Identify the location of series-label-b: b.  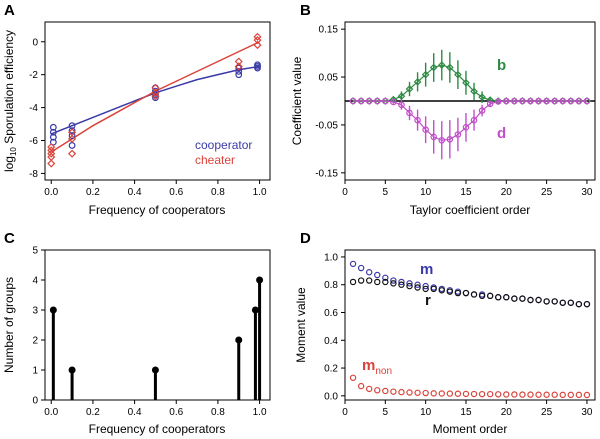
(501, 65).